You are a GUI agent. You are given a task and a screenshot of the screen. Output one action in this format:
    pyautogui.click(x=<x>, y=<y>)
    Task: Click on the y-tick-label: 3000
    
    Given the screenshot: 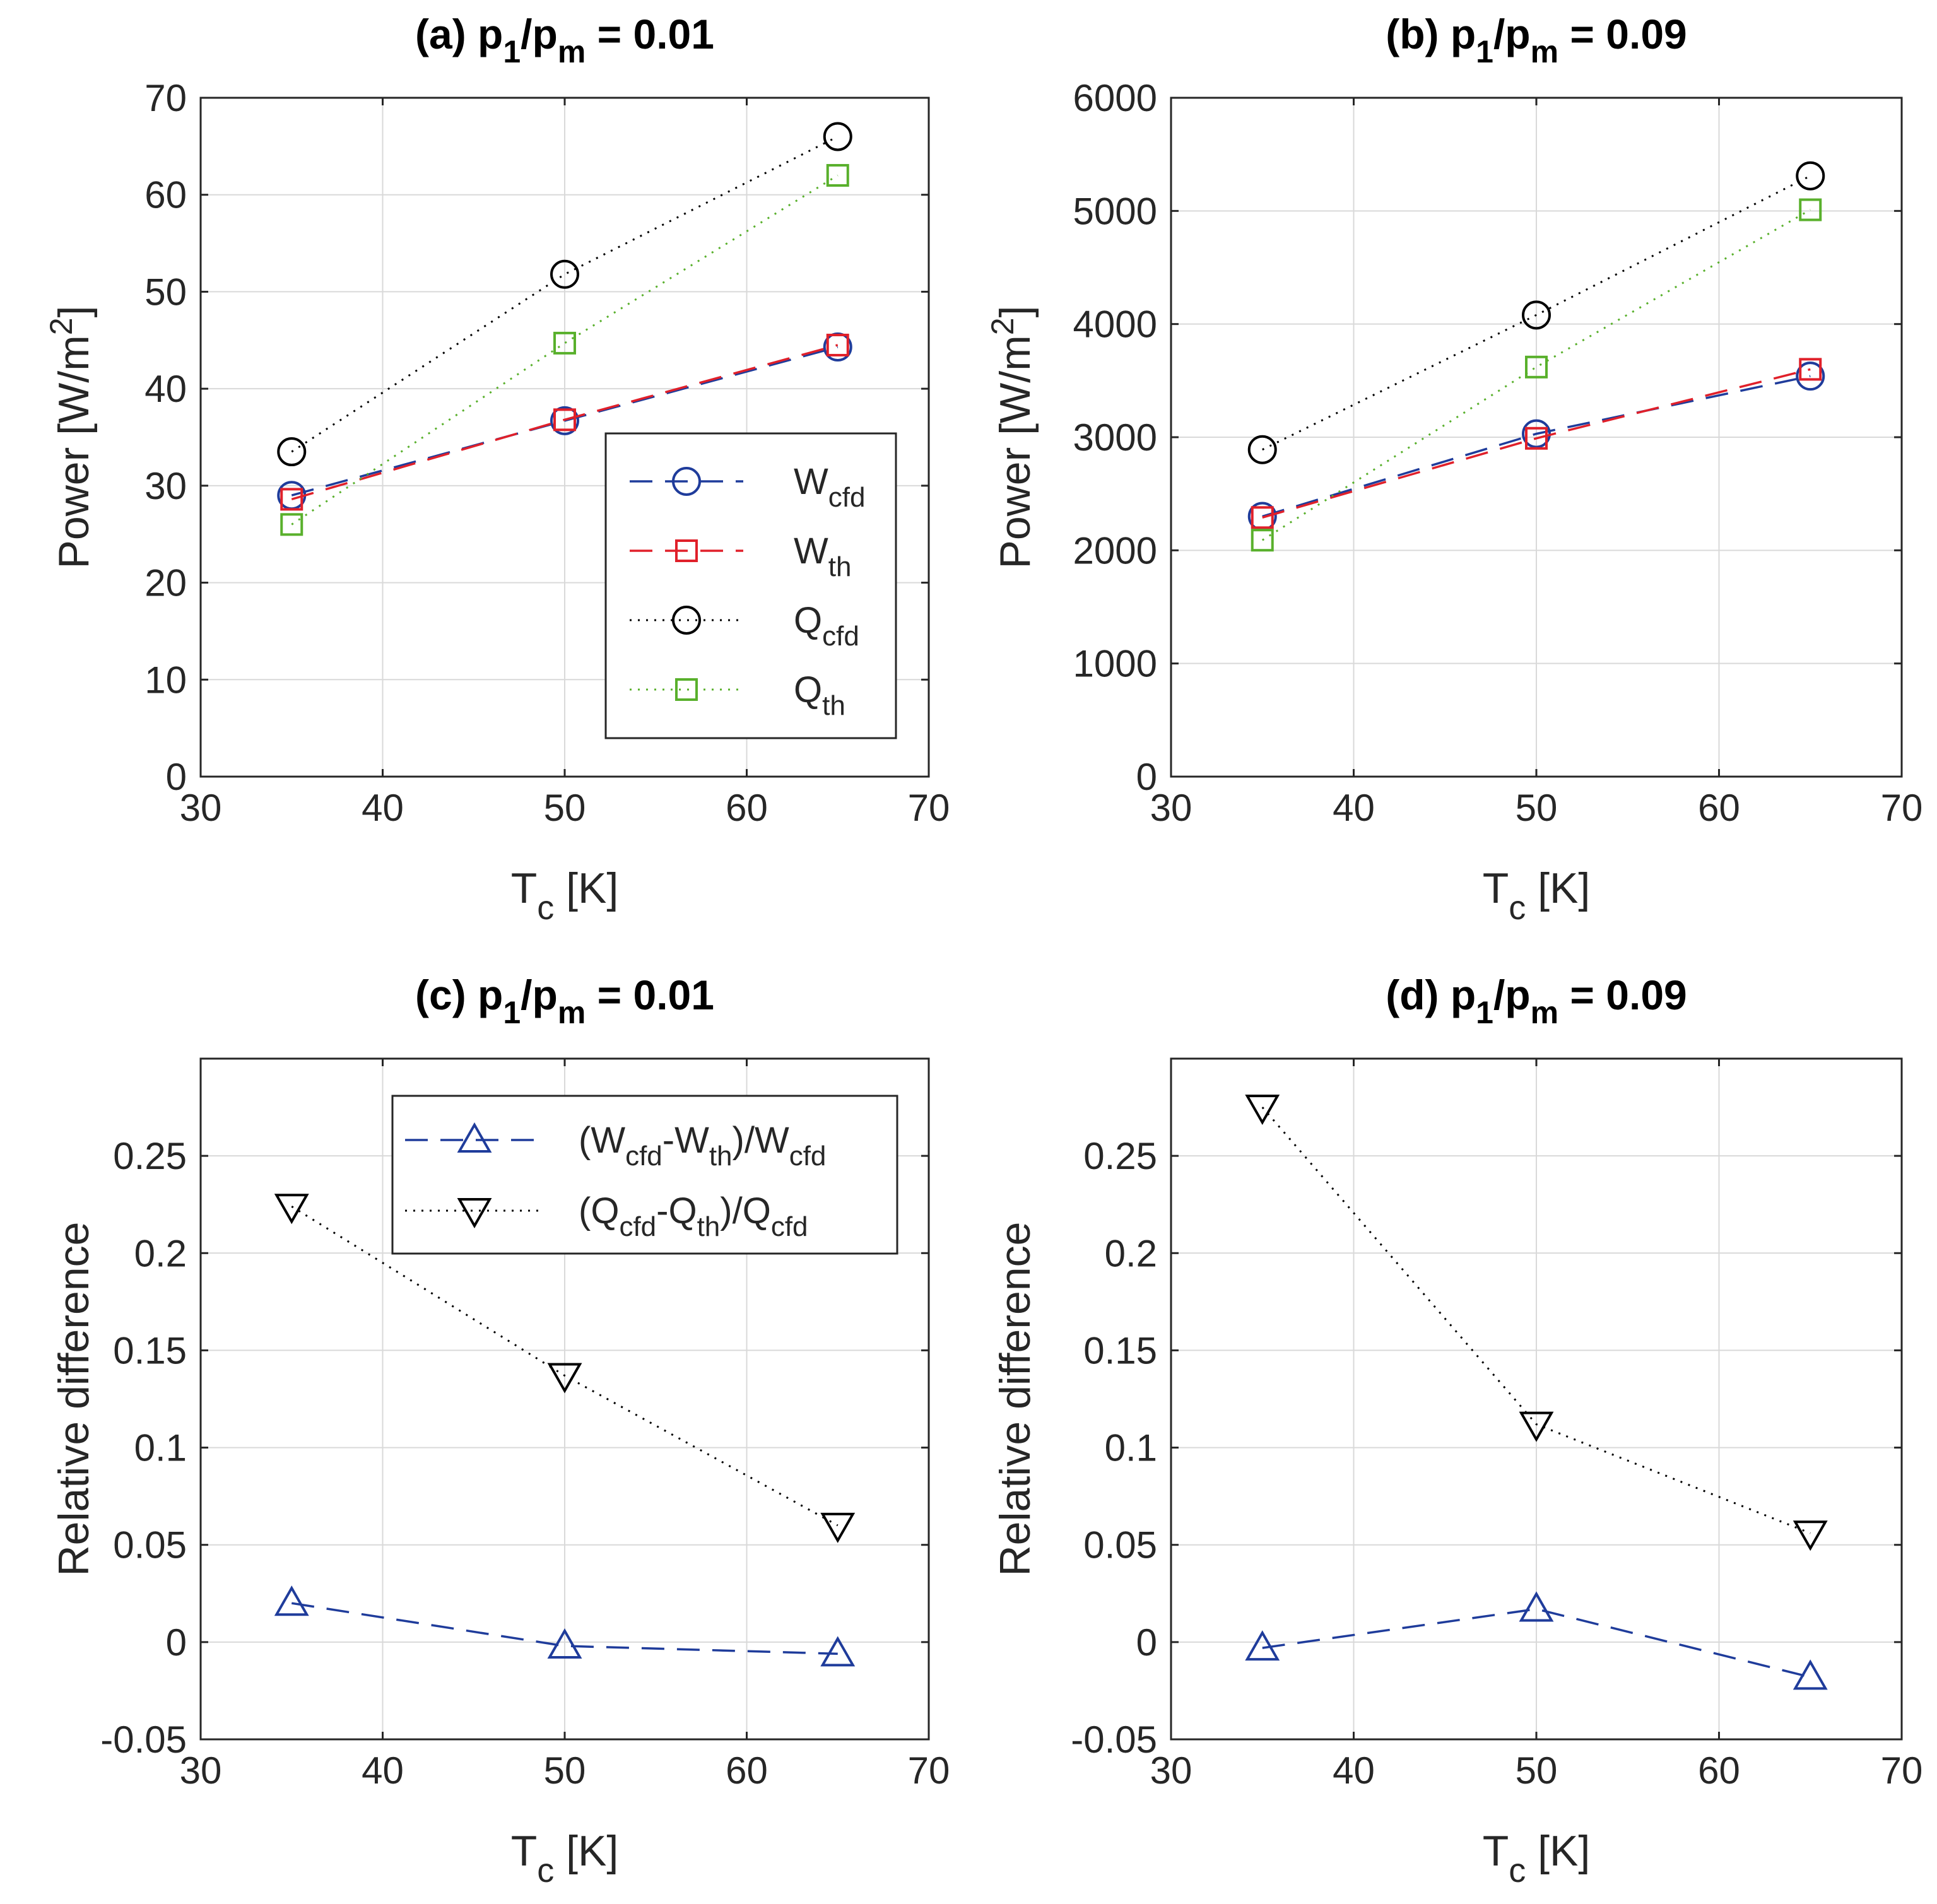 What is the action you would take?
    pyautogui.click(x=1115, y=437)
    